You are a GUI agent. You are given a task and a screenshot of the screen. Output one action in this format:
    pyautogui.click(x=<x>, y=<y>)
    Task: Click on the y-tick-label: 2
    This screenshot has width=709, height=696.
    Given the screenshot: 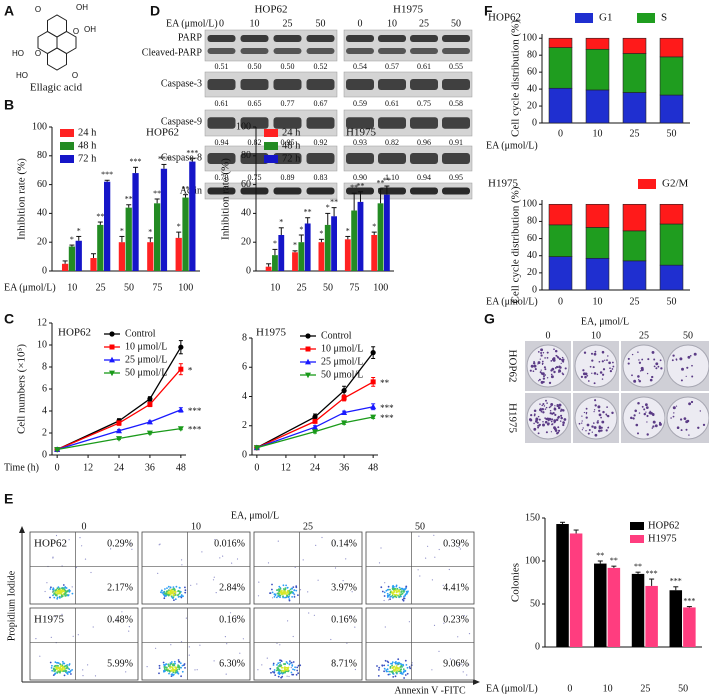 What is the action you would take?
    pyautogui.click(x=44, y=432)
    